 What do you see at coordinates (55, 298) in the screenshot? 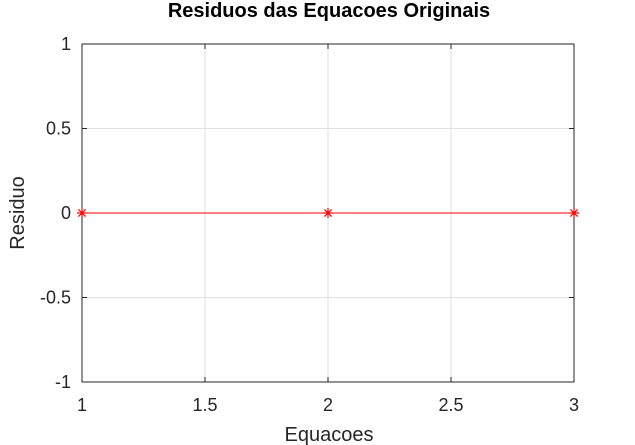
I see `y-tick-label: -0.5` at bounding box center [55, 298].